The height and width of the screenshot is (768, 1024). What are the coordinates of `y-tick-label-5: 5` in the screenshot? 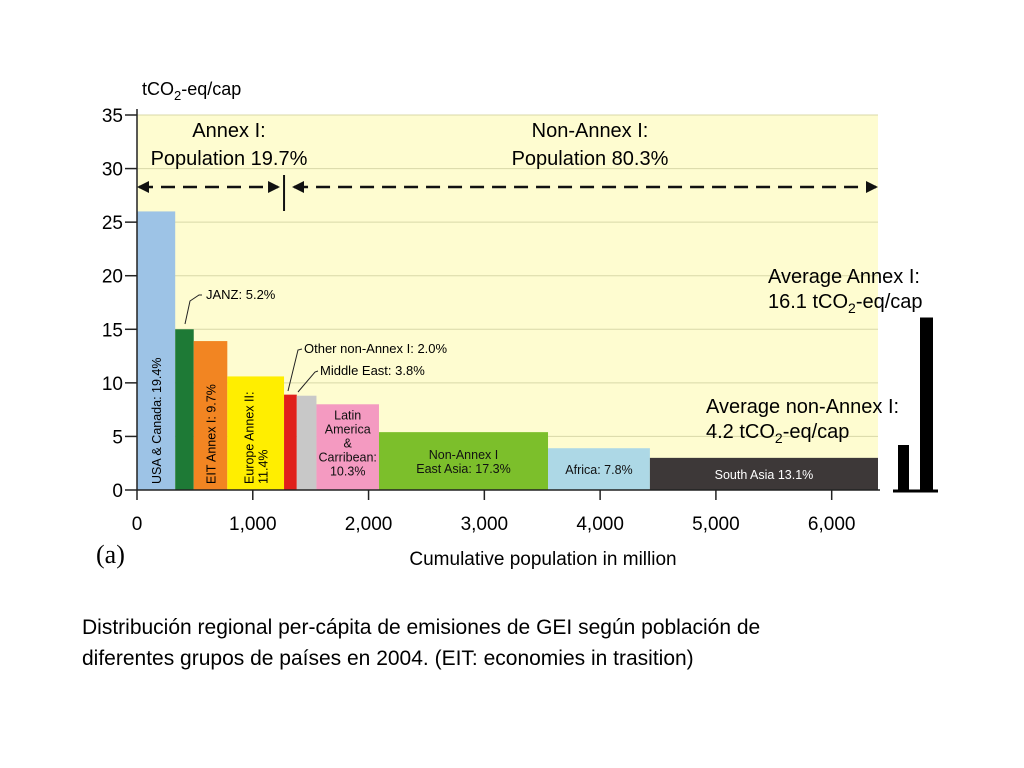 It's located at (117, 437).